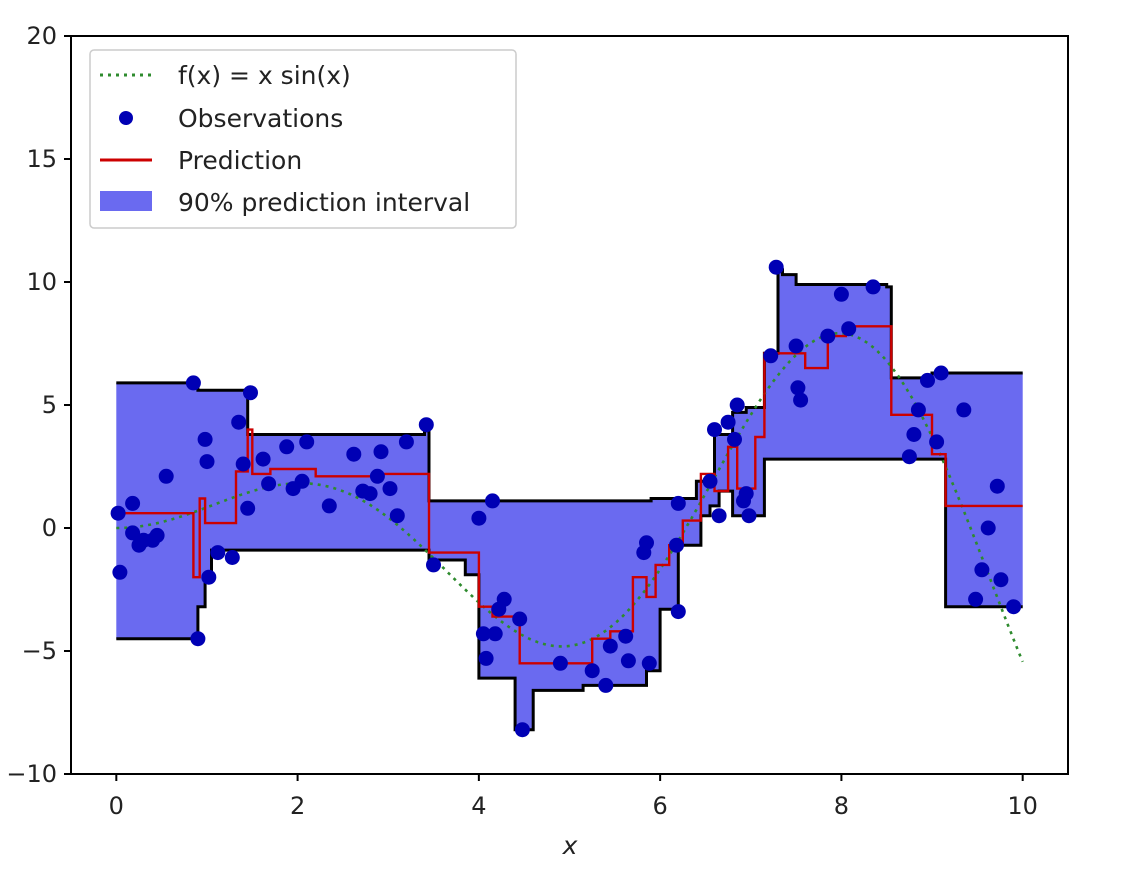 Image resolution: width=1144 pixels, height=883 pixels. Describe the element at coordinates (41, 282) in the screenshot. I see `y-tick-label: 10` at that location.